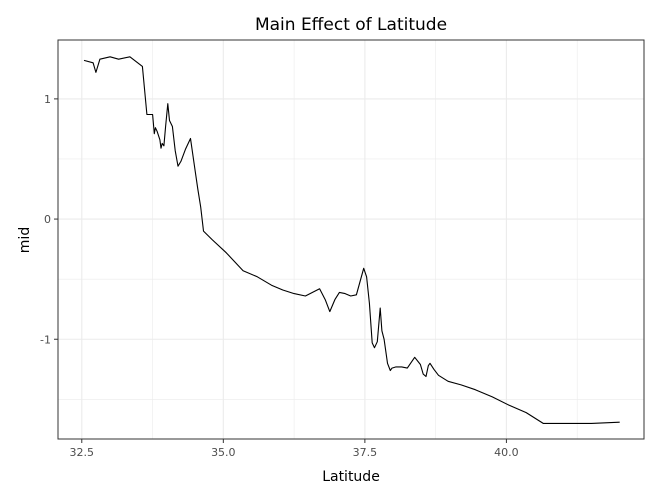  I want to click on y-tick-label: -1, so click(45, 339).